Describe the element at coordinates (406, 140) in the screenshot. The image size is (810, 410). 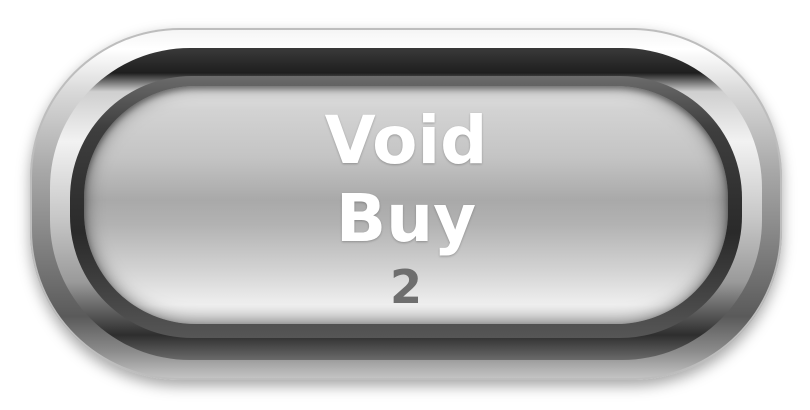
I see `button-label-line1: Void` at that location.